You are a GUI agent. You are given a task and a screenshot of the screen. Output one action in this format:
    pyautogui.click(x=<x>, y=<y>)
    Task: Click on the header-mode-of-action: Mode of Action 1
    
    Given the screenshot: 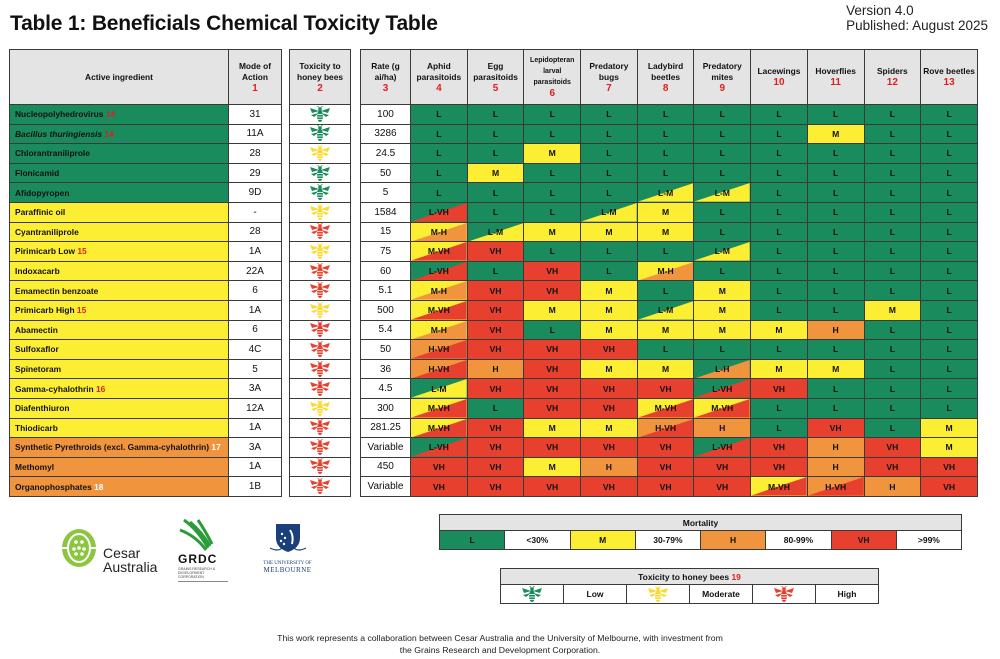 What is the action you would take?
    pyautogui.click(x=255, y=77)
    